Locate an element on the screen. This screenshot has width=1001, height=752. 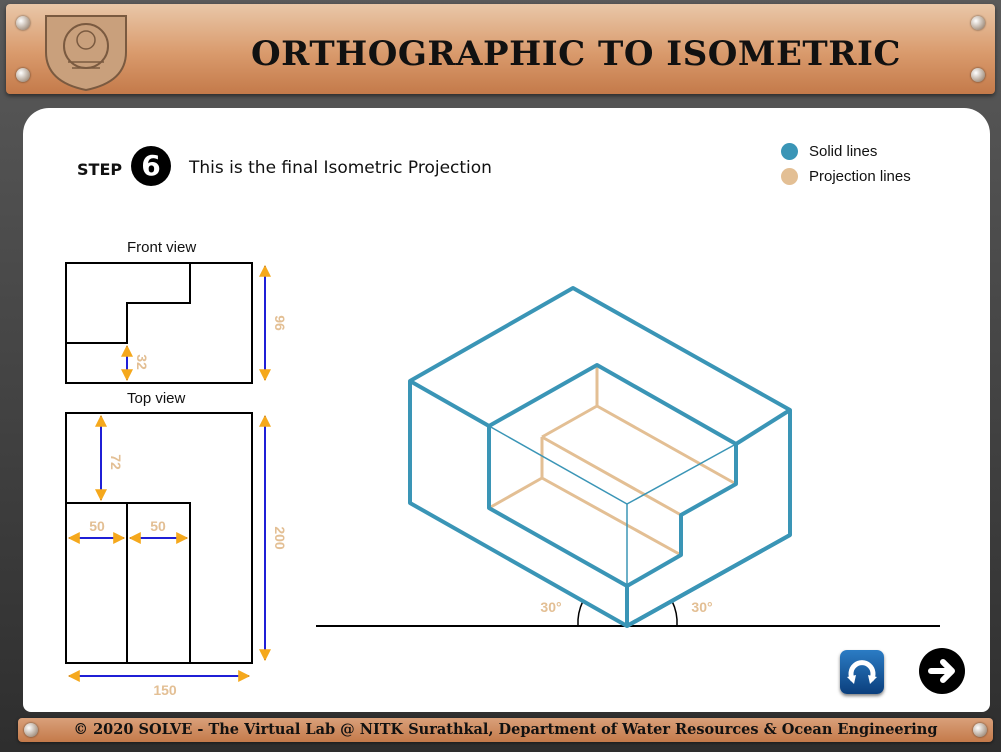
front-view-step-dimension: 32 is located at coordinates (135, 363).